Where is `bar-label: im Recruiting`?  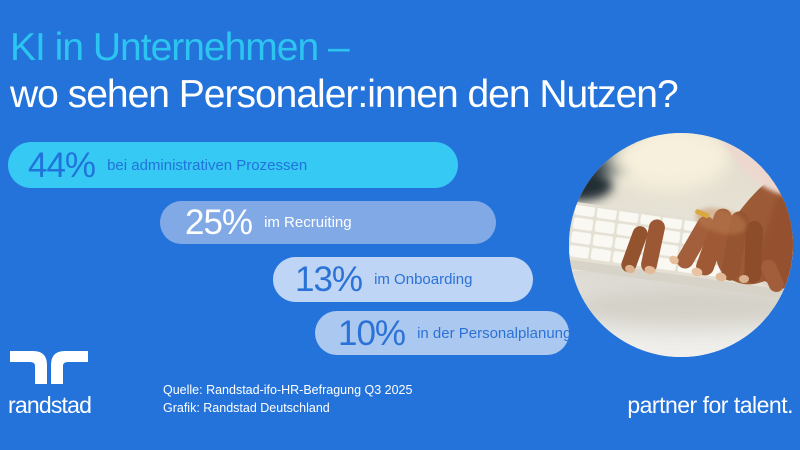
bar-label: im Recruiting is located at coordinates (308, 222).